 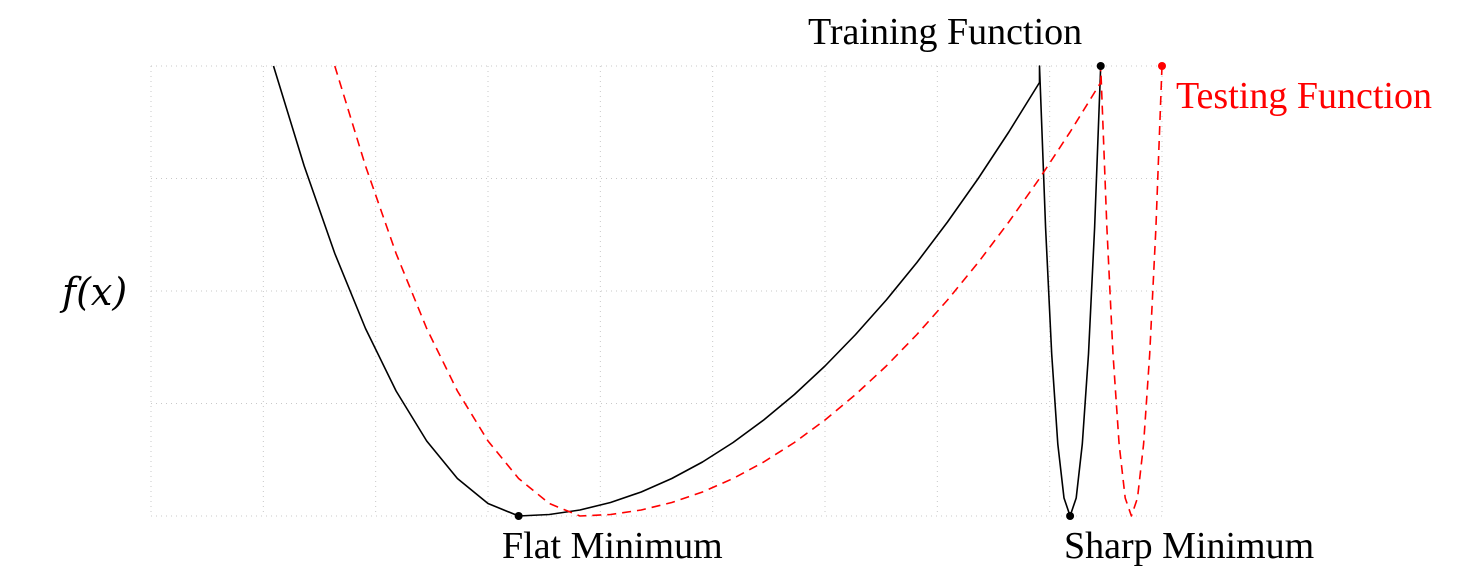 I want to click on testing-point-marker, so click(x=1162, y=66).